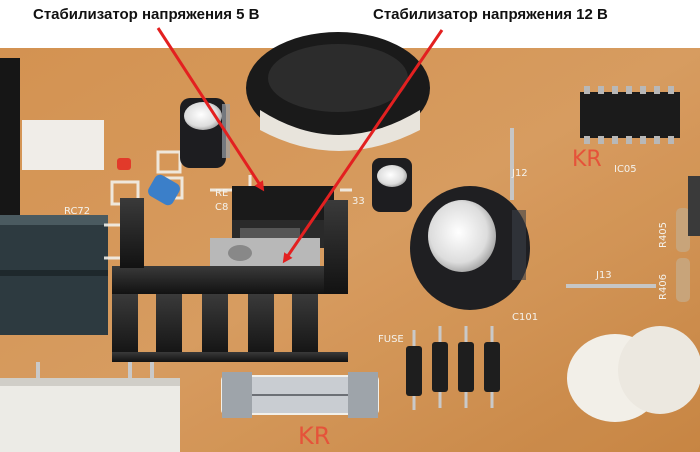 The width and height of the screenshot is (700, 452). What do you see at coordinates (283, 203) in the screenshot?
I see `regulator-5v-body` at bounding box center [283, 203].